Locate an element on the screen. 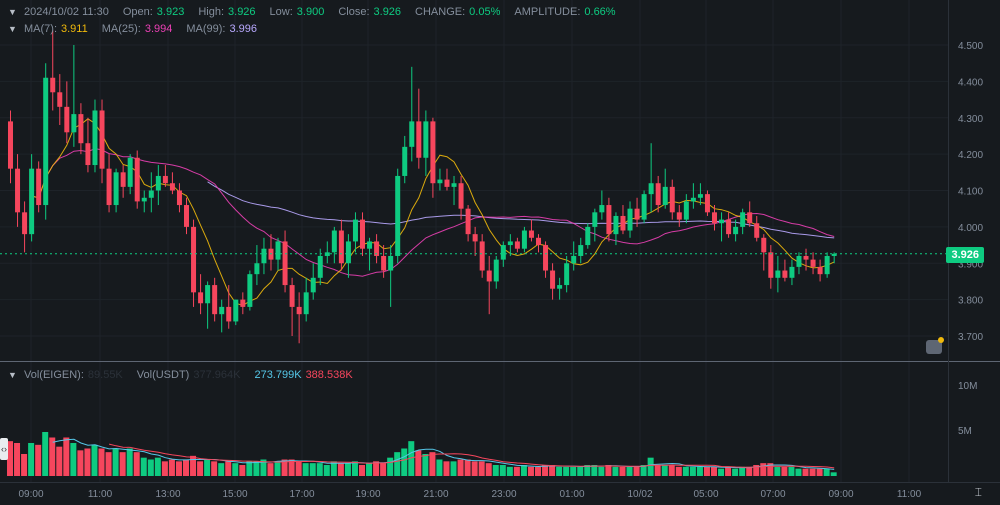  ma25-value: 3.994 is located at coordinates (158, 29).